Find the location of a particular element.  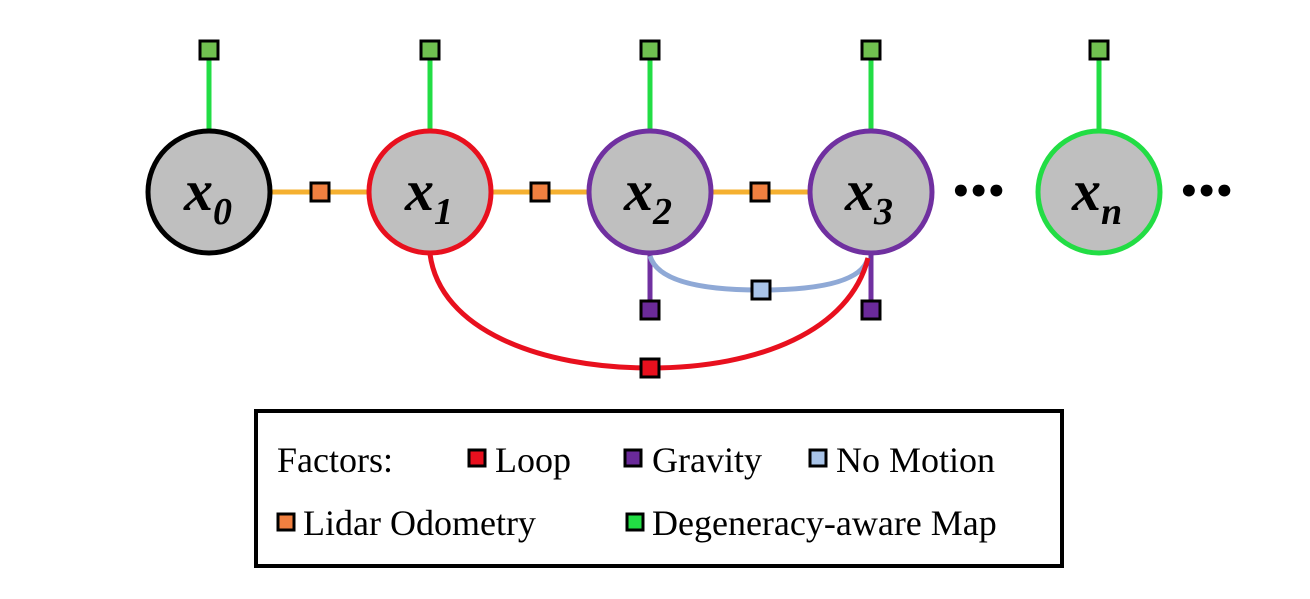

svg-text: x2 is located at coordinates (647, 195).